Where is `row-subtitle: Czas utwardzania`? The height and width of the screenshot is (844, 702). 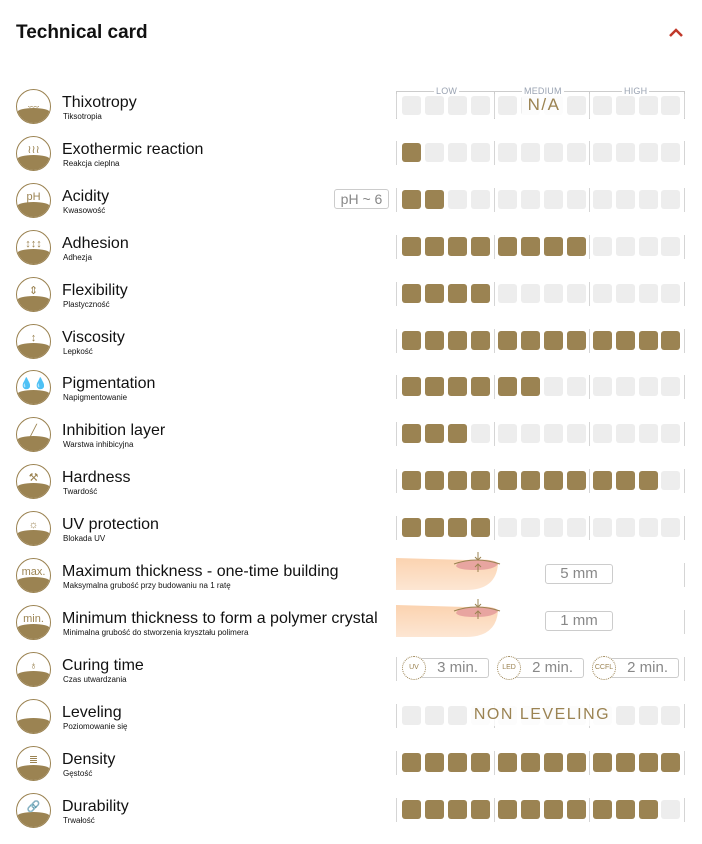 row-subtitle: Czas utwardzania is located at coordinates (95, 679).